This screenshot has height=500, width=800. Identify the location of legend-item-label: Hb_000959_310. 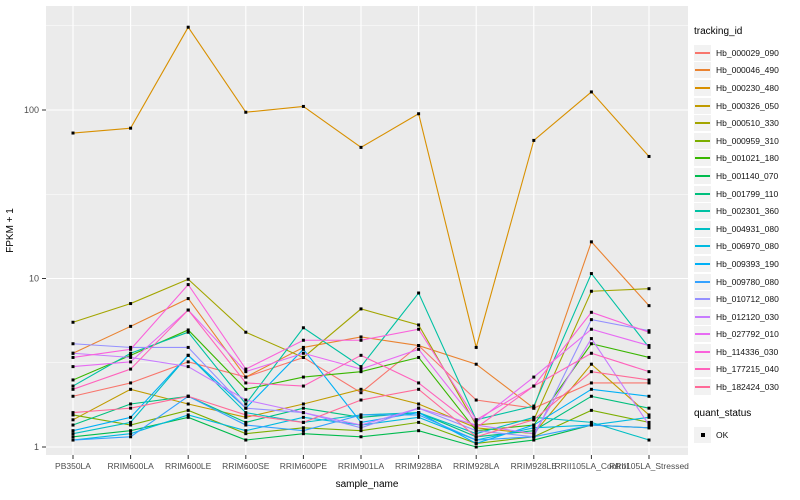
(747, 140).